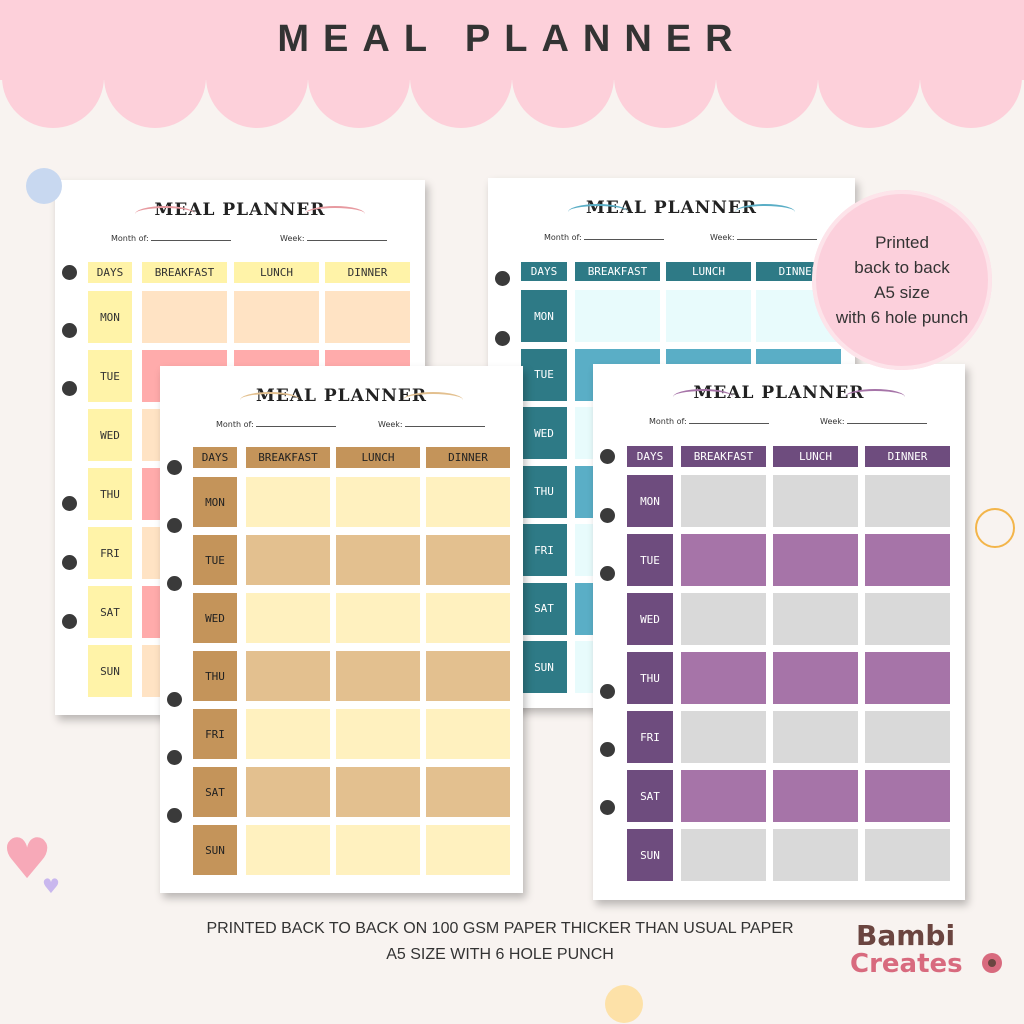 The image size is (1024, 1024). Describe the element at coordinates (544, 374) in the screenshot. I see `day-label: TUE` at that location.